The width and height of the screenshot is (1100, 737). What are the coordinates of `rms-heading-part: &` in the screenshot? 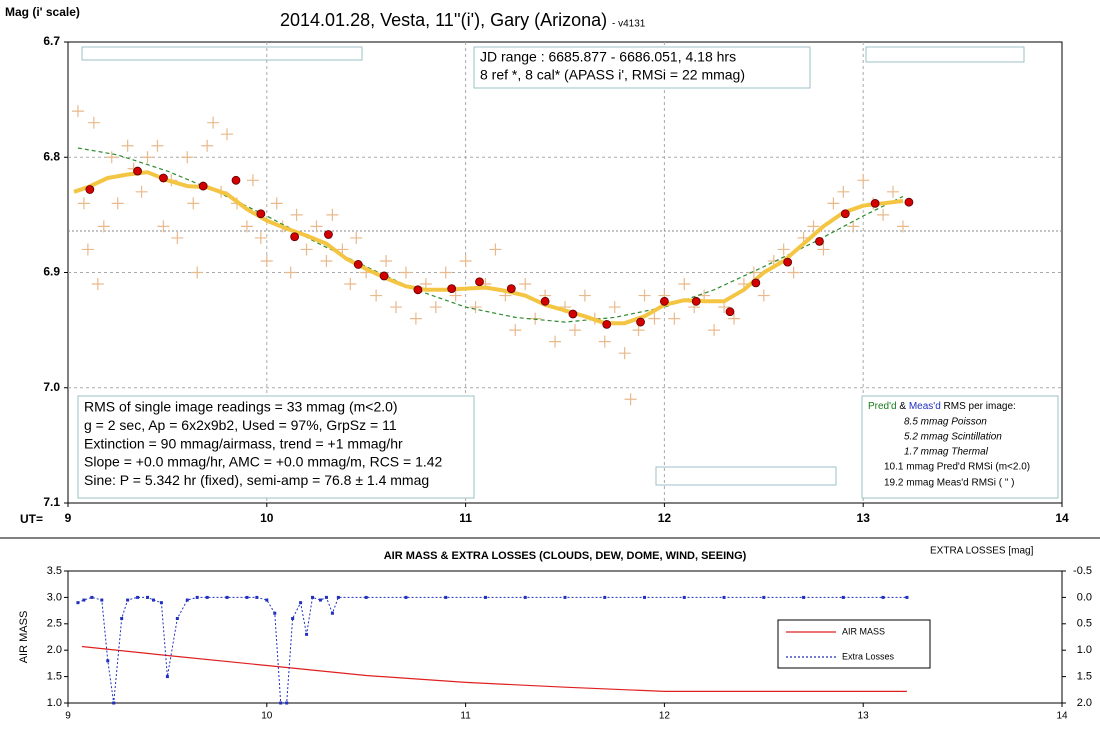 It's located at (903, 406).